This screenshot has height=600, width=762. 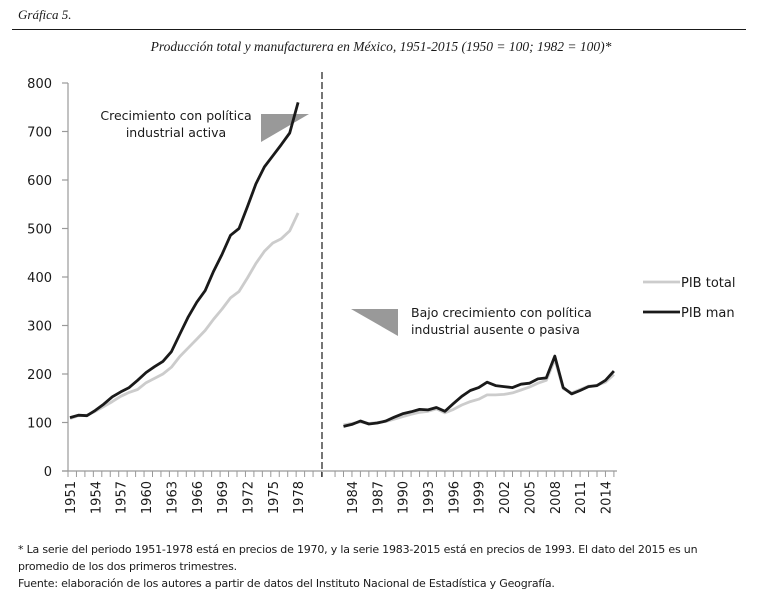 I want to click on annotation-wedge-passive, so click(x=374, y=322).